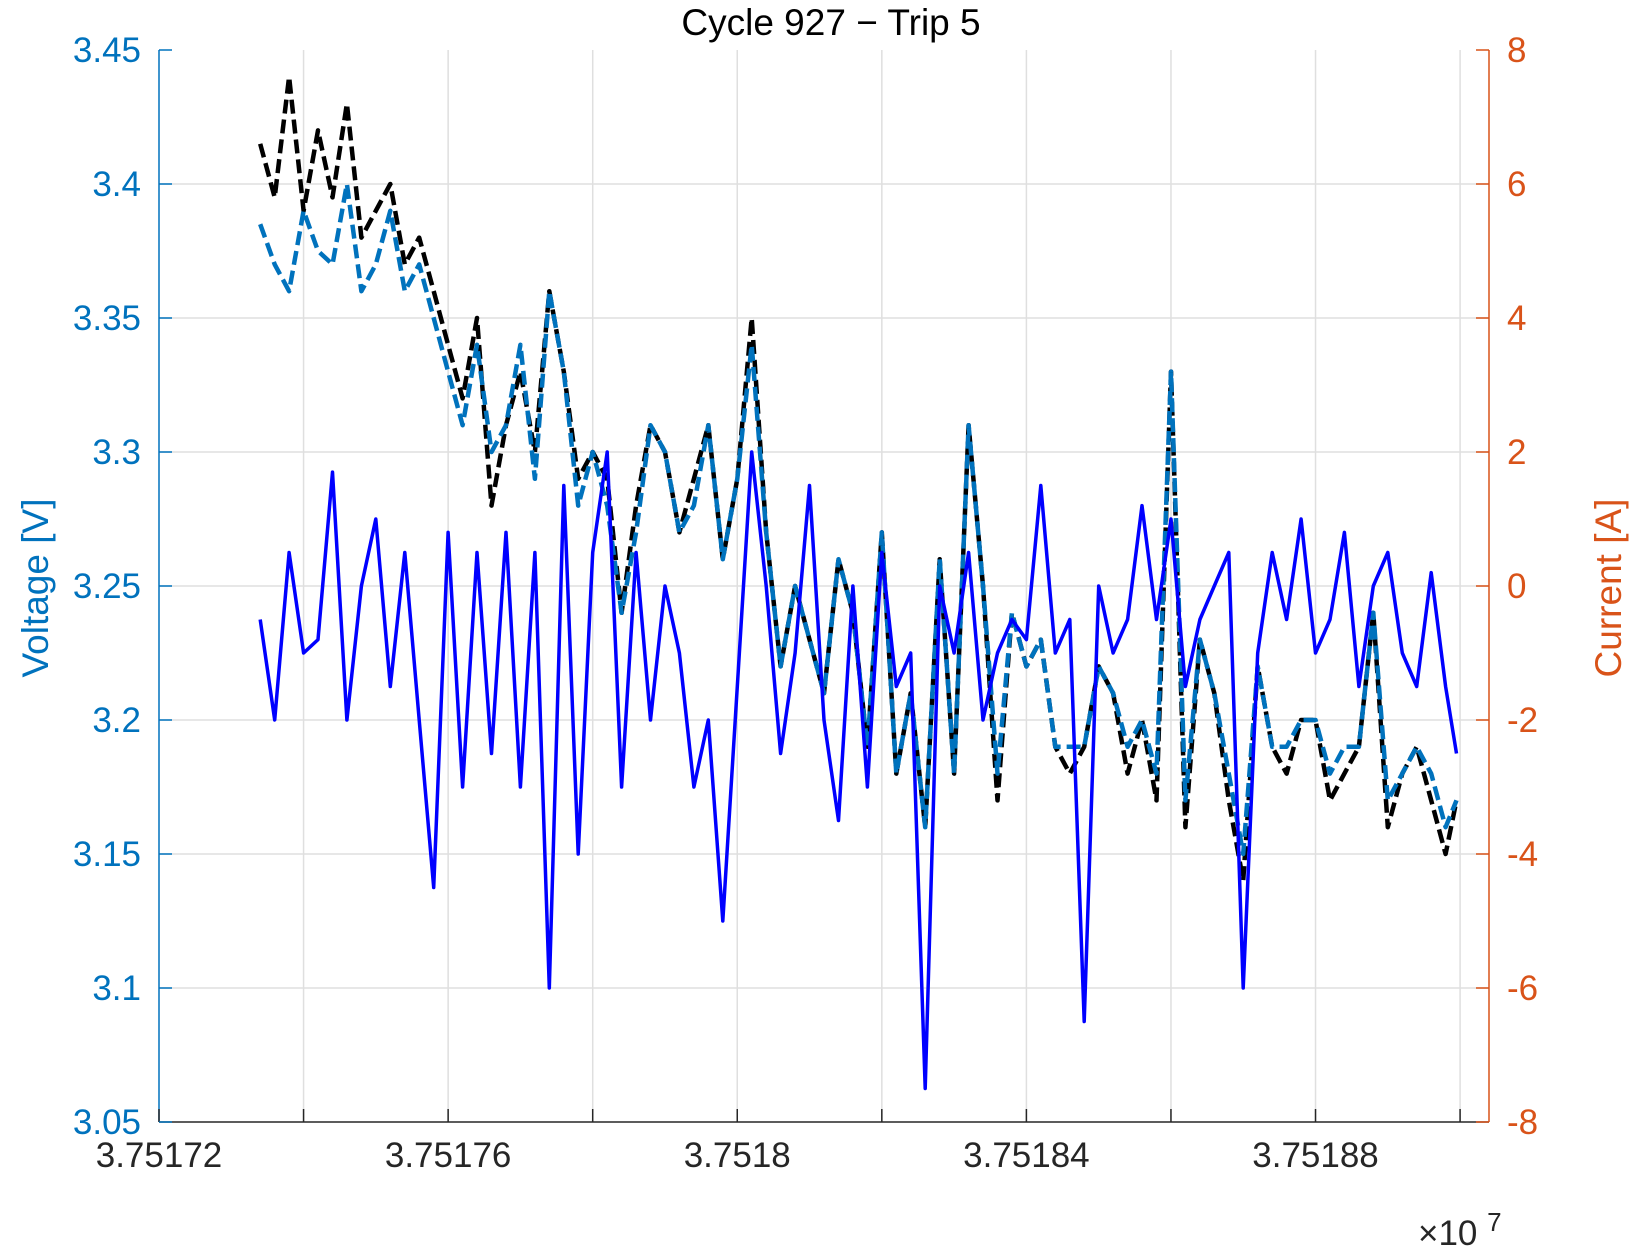 This screenshot has width=1639, height=1251. I want to click on x-axis-exponent: ×10 7, so click(1460, 1229).